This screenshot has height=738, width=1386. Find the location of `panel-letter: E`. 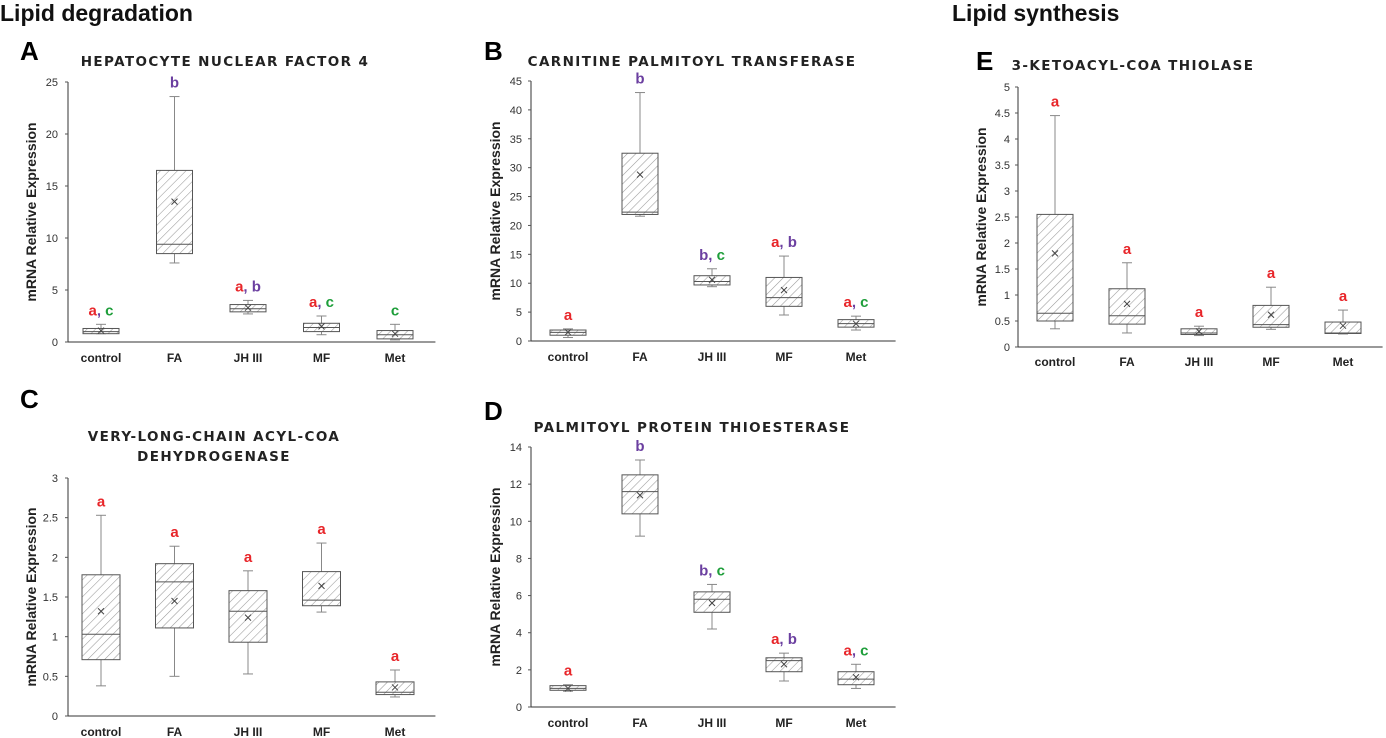

panel-letter: E is located at coordinates (984, 61).